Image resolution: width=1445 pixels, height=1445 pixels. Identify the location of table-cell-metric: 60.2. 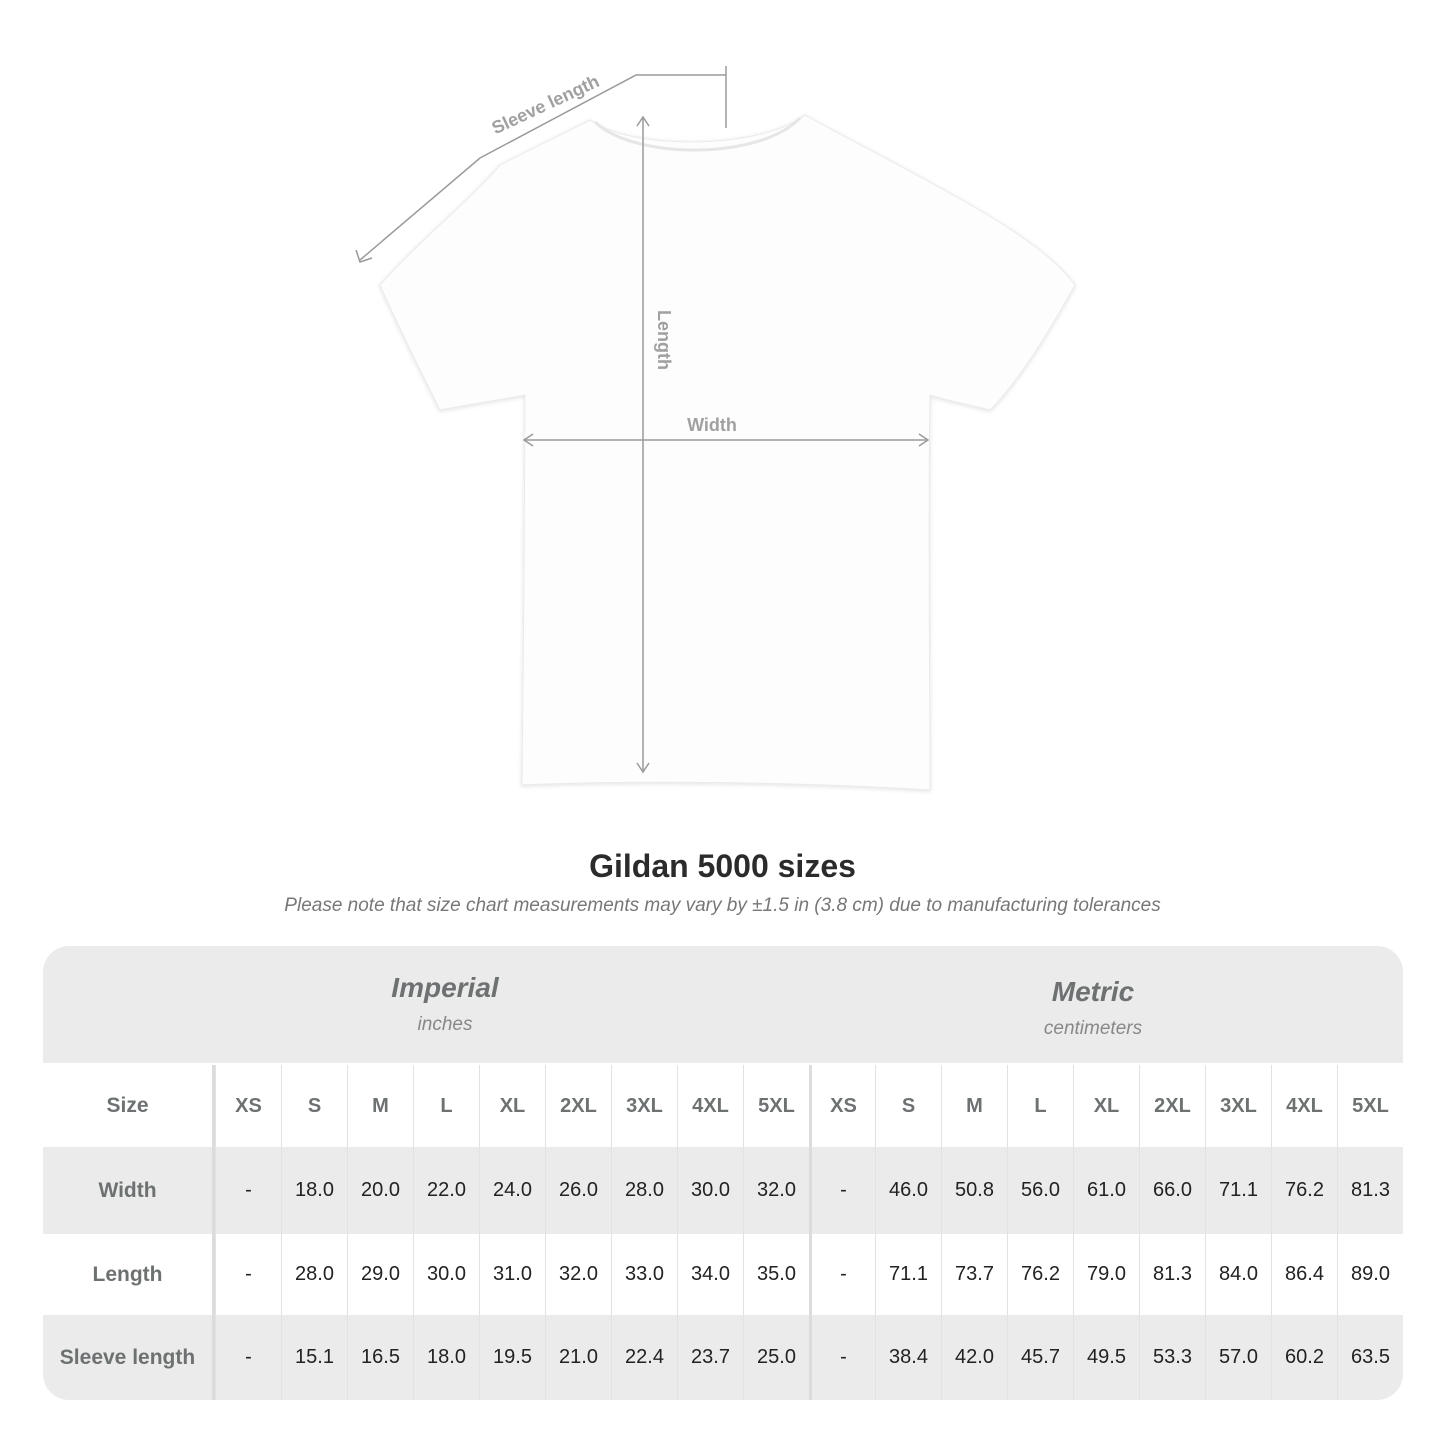
(1304, 1357).